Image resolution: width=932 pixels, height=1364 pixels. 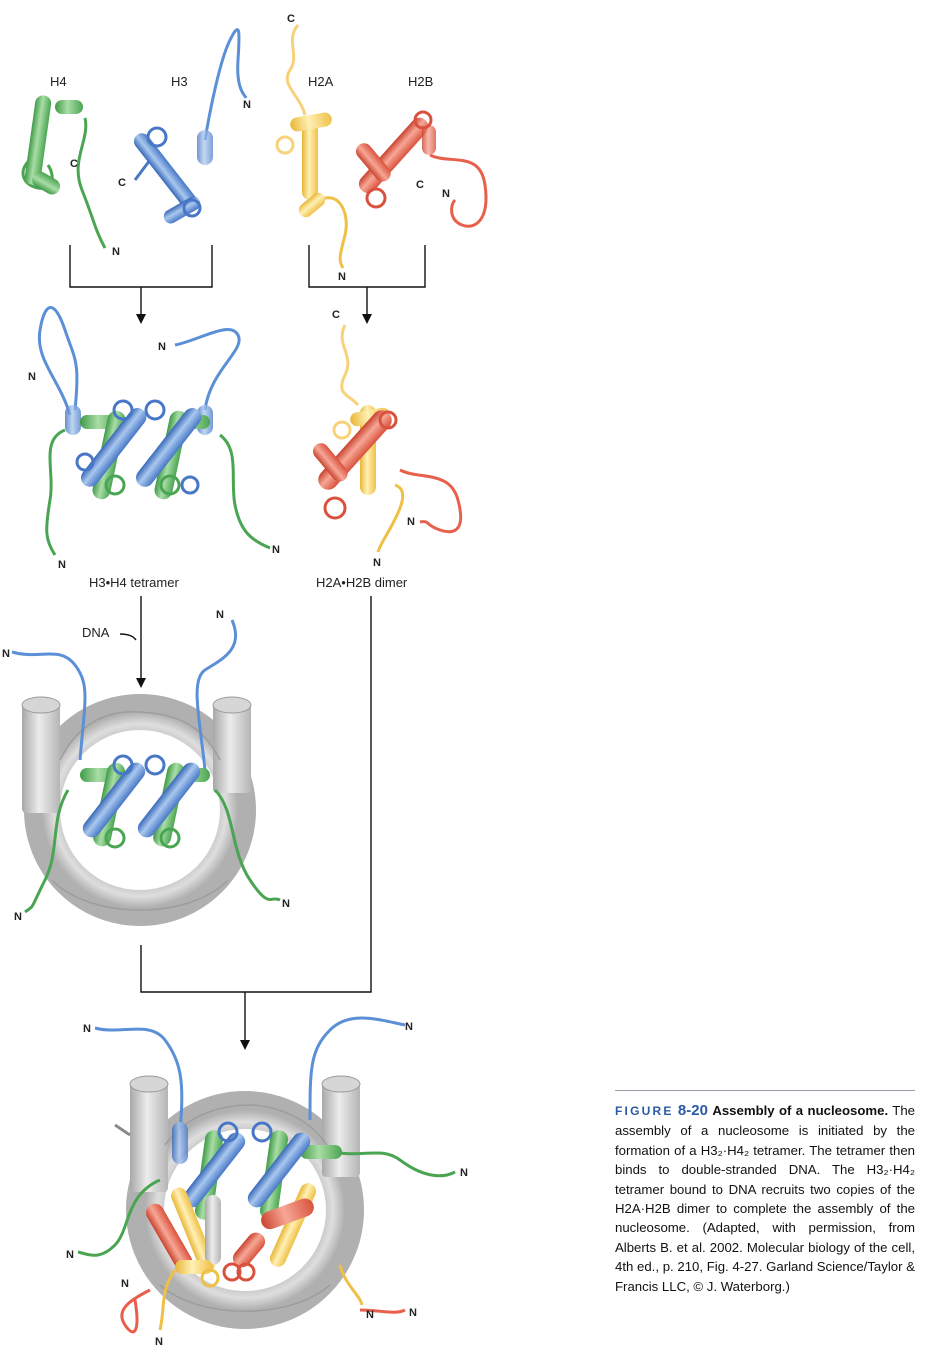 What do you see at coordinates (464, 1173) in the screenshot?
I see `nucleosome-n-terminus-h4-right: N` at bounding box center [464, 1173].